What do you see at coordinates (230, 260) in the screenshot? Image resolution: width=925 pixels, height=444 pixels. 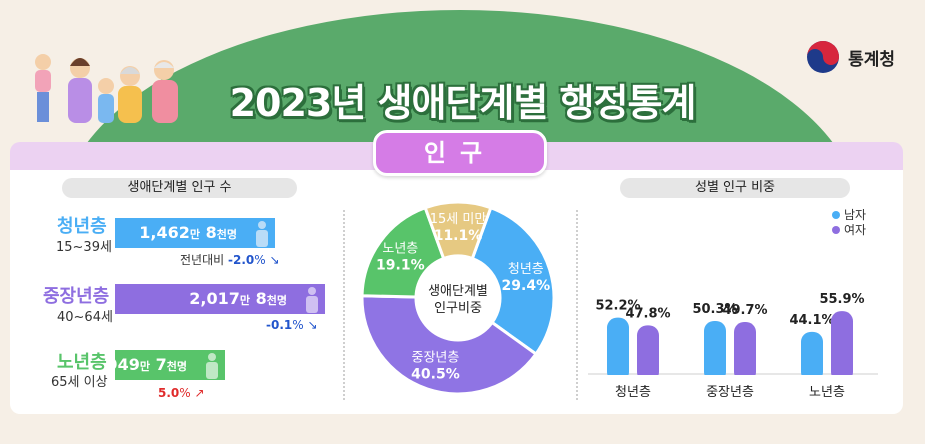 I see `delta-youth: 전년대비 -2.0% ↘` at bounding box center [230, 260].